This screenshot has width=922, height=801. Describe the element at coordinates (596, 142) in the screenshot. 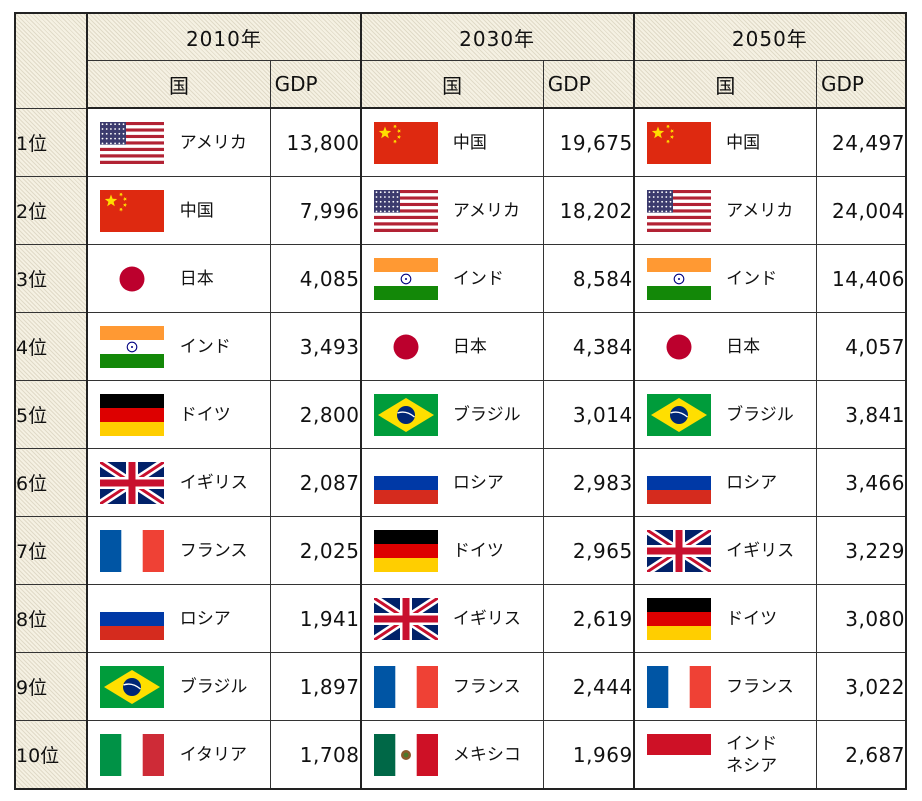

I see `gdp-value-text: 19,675` at that location.